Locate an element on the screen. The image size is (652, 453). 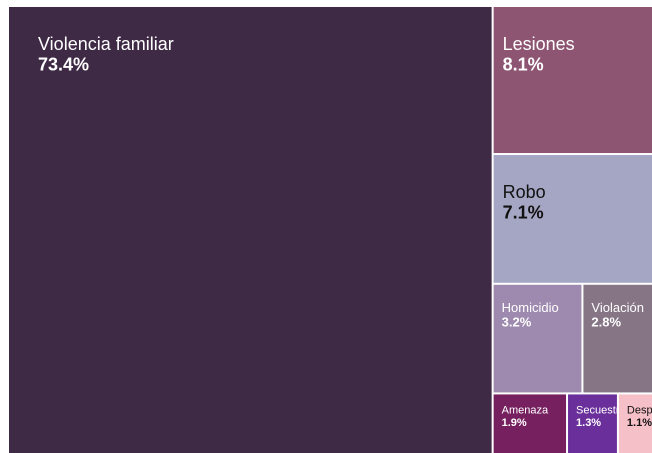
cell-value-label: 73.4% is located at coordinates (63, 65).